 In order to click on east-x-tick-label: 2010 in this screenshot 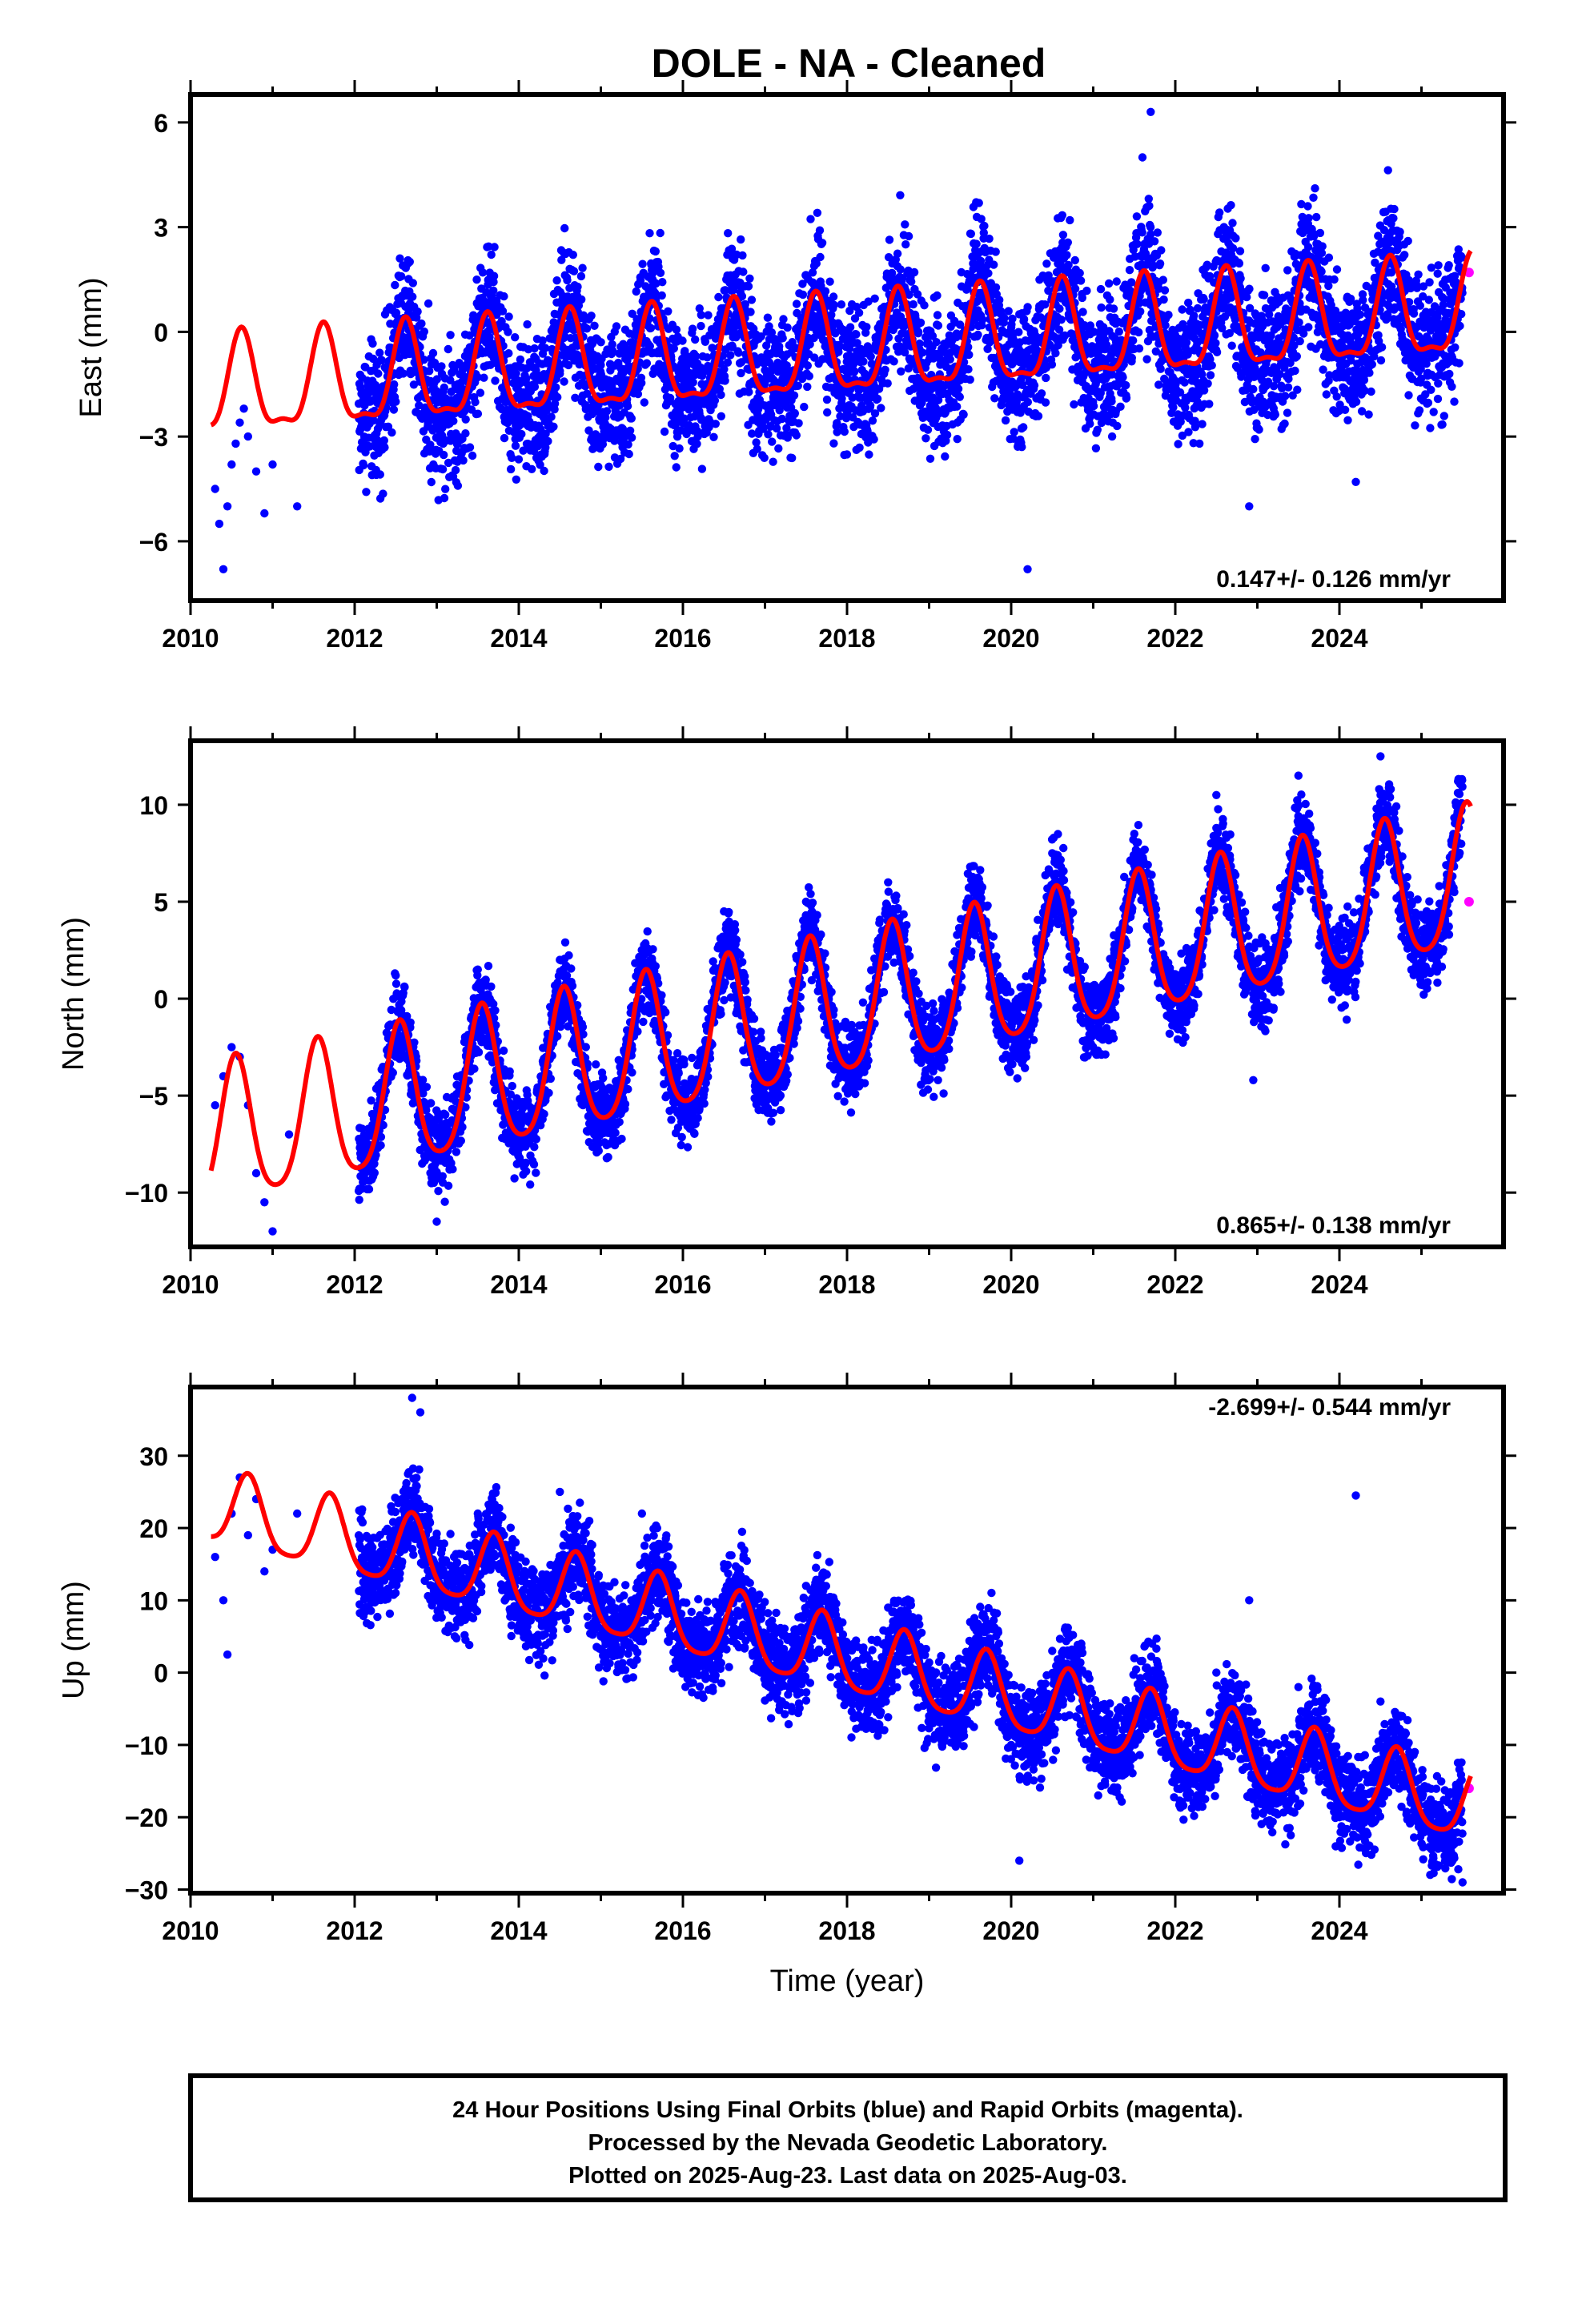, I will do `click(191, 638)`.